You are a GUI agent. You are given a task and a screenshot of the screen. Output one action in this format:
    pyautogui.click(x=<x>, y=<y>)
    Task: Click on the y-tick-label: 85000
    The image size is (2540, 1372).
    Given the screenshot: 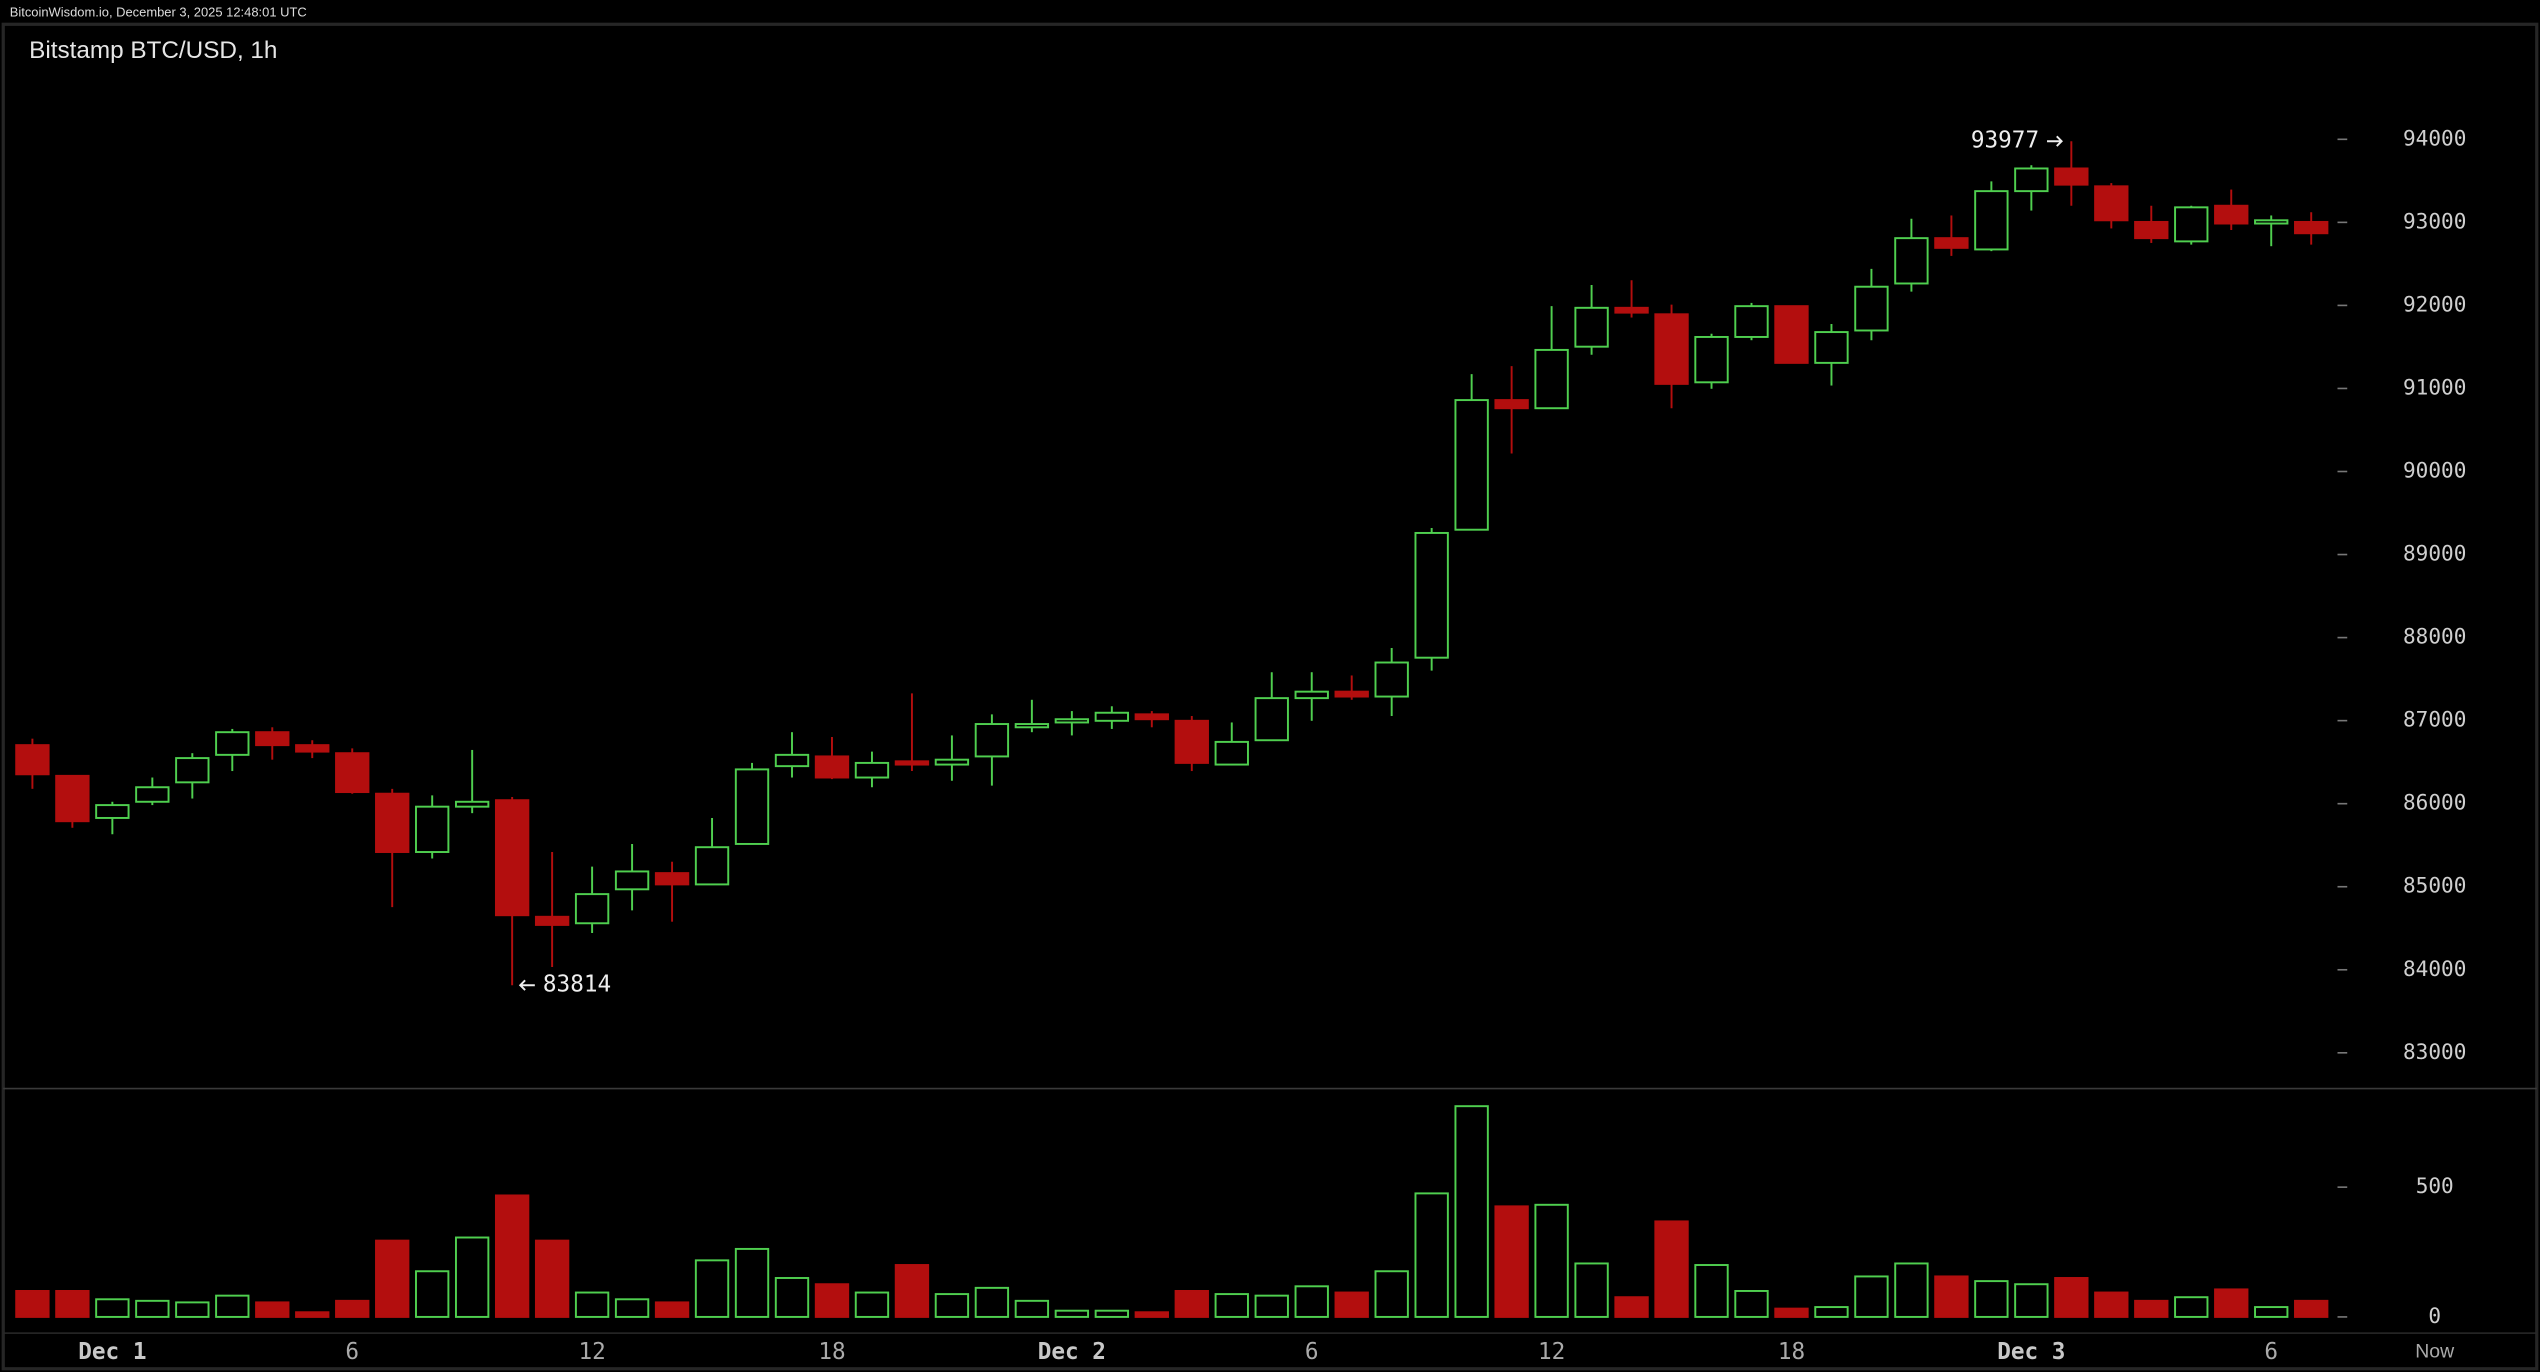 What is the action you would take?
    pyautogui.click(x=2434, y=885)
    